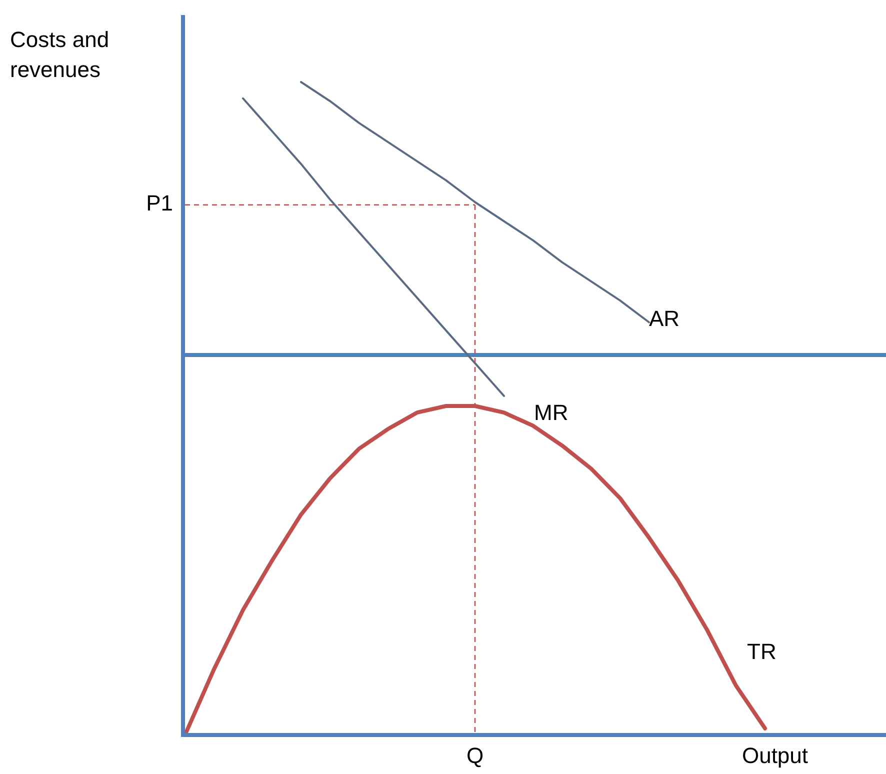 The image size is (886, 774). I want to click on text: Q, so click(475, 755).